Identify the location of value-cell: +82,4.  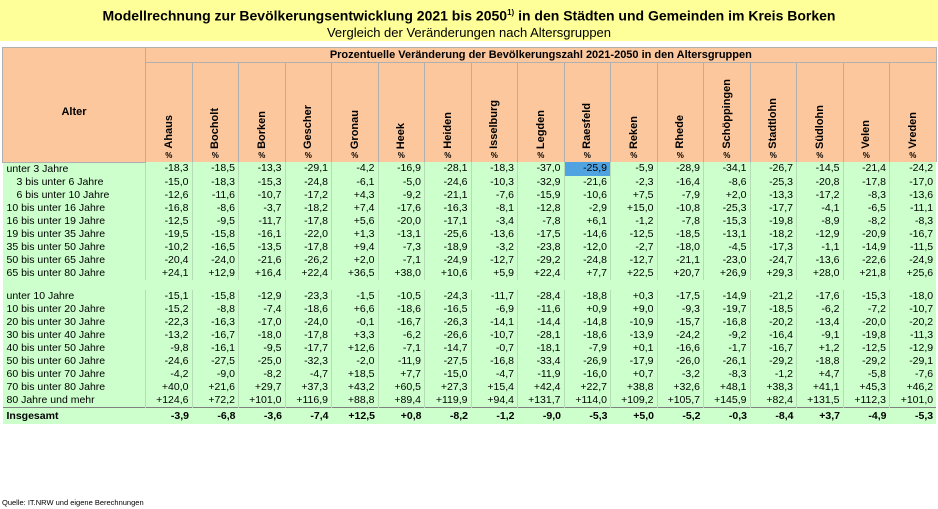
(773, 400).